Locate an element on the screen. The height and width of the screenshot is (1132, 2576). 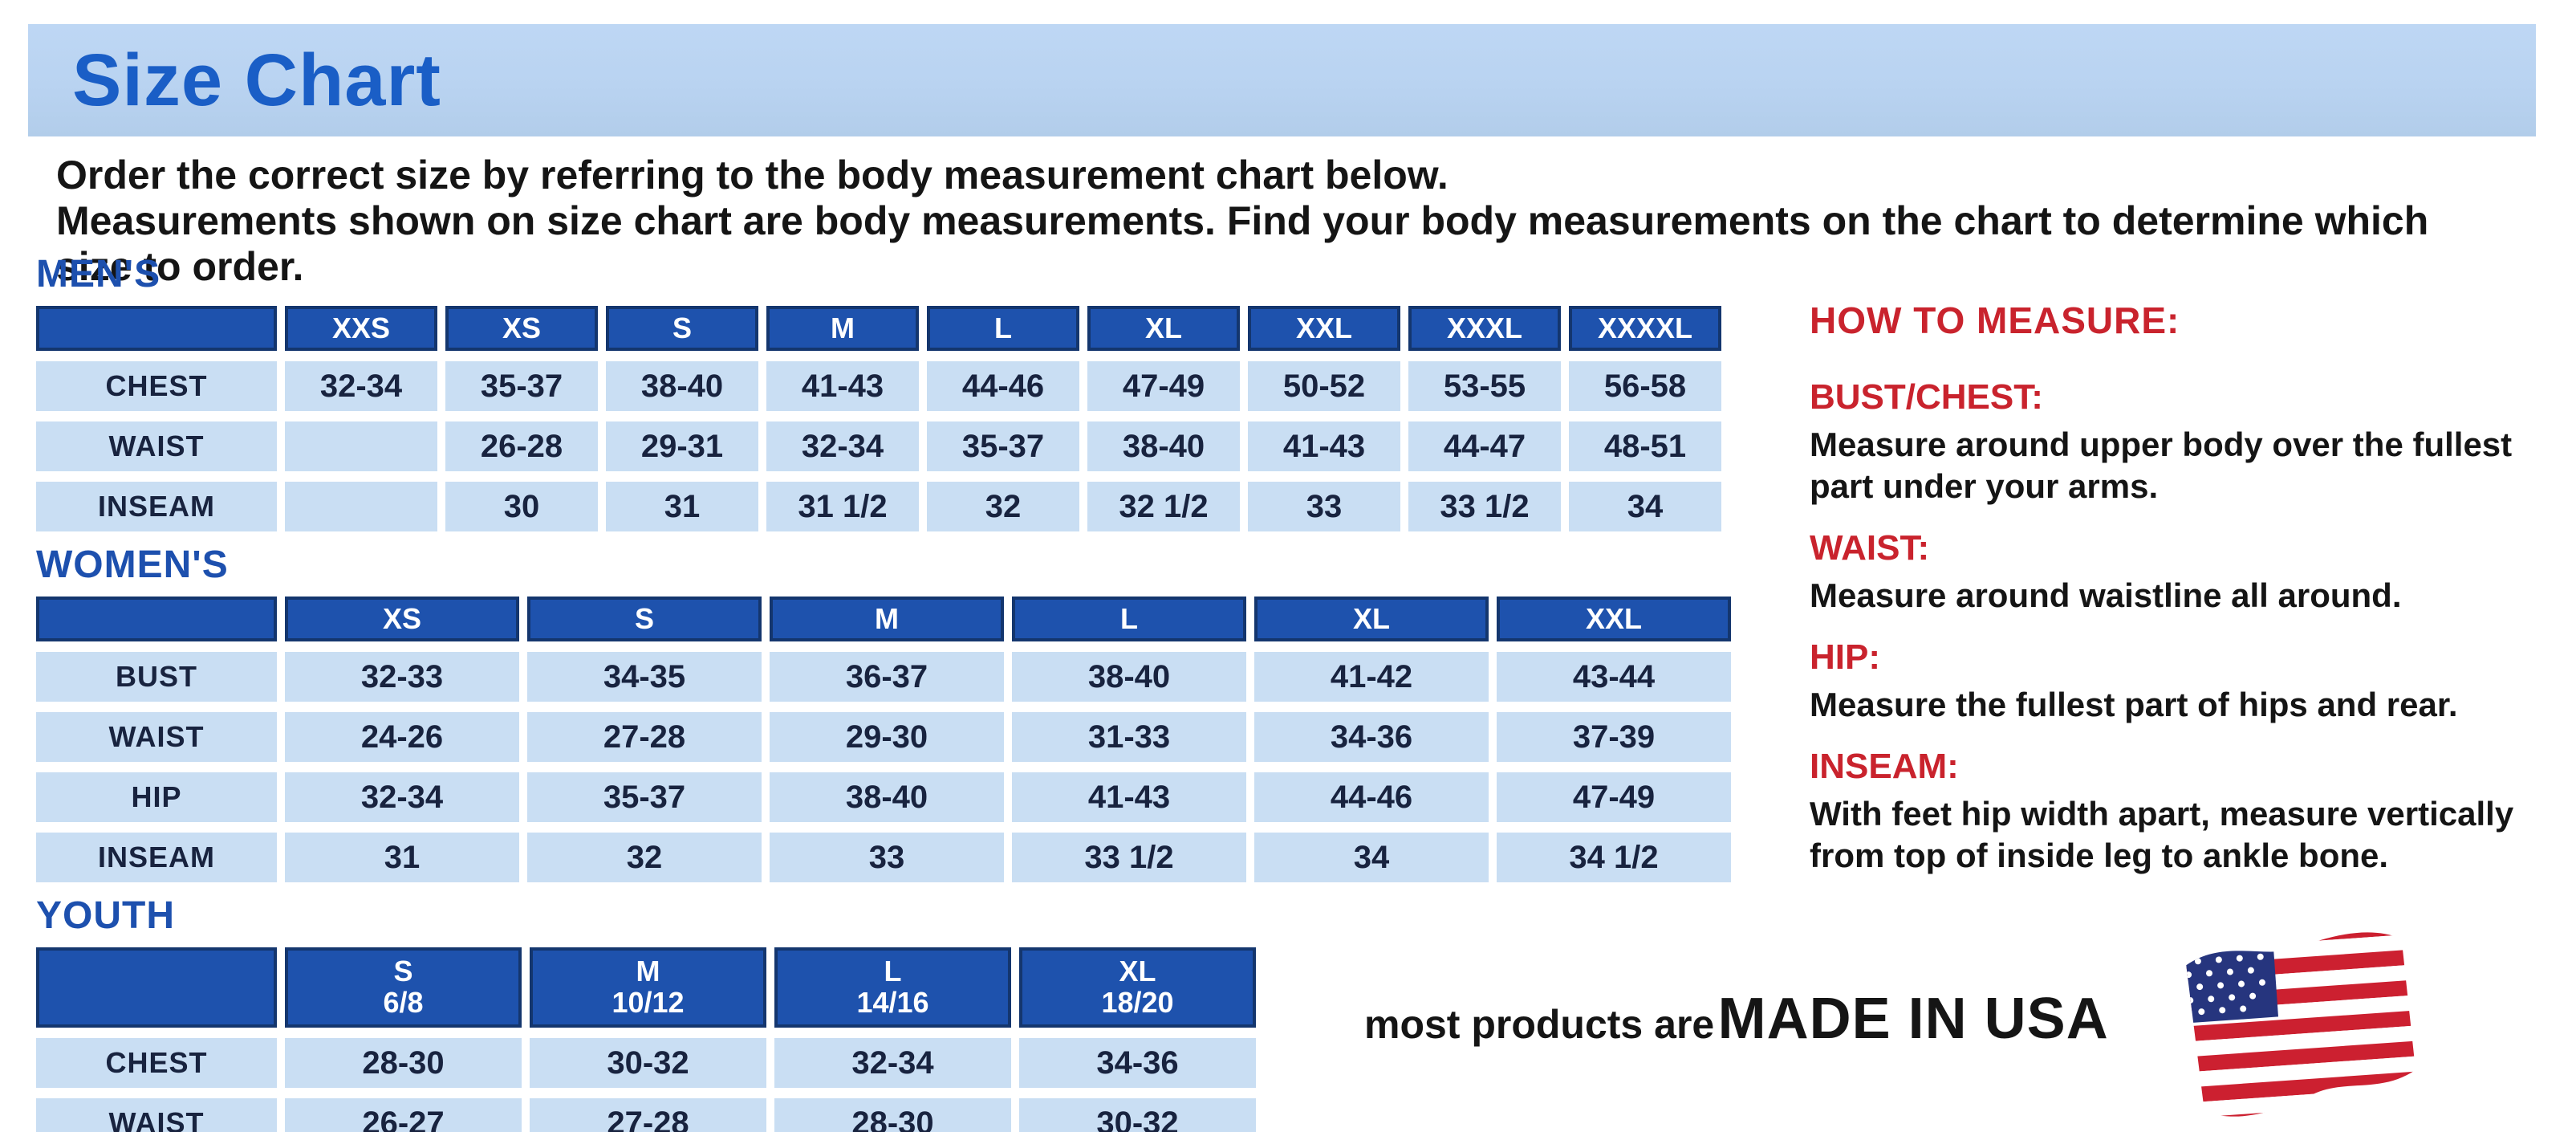
section-heading-womens: WOMEN'S is located at coordinates (132, 565).